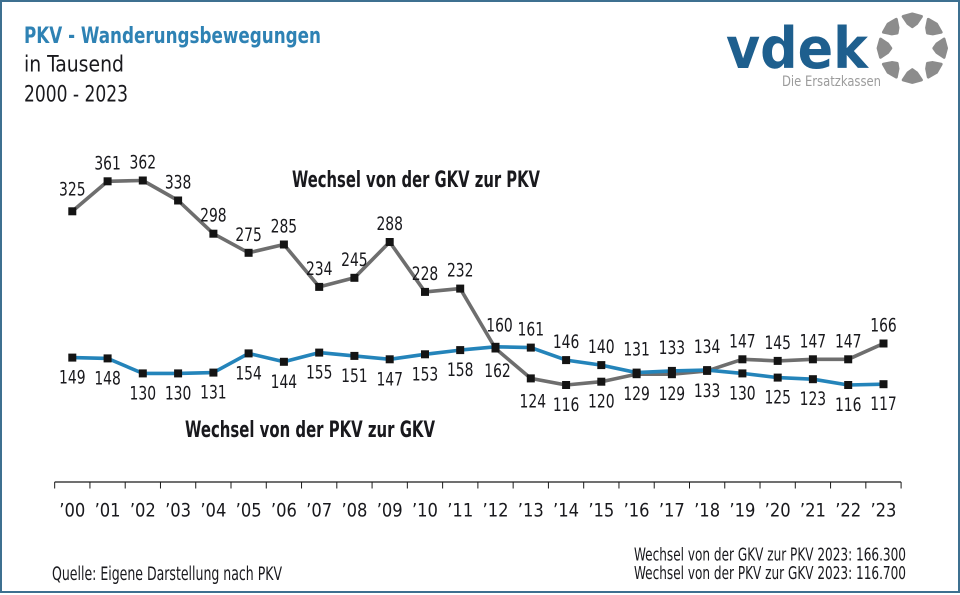 The width and height of the screenshot is (960, 595). I want to click on value-label: 131, so click(636, 350).